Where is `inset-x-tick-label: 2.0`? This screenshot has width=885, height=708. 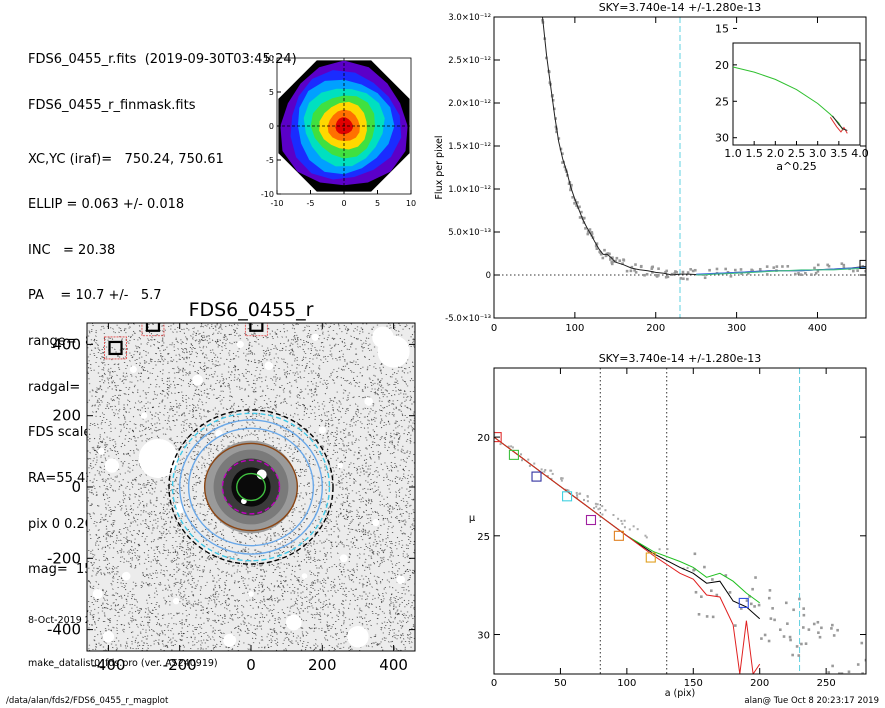
inset-x-tick-label: 2.0 is located at coordinates (776, 153).